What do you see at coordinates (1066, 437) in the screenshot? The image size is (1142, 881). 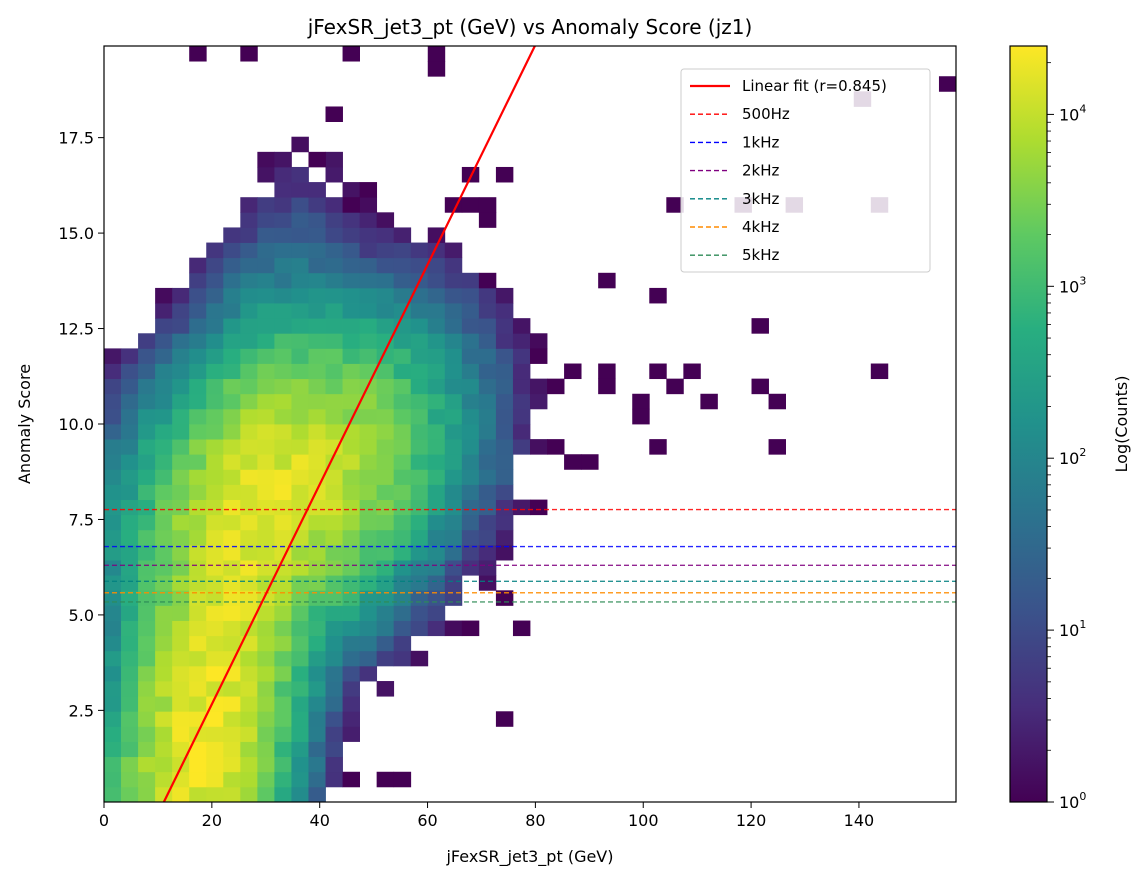 I see `colorbar-ticks: 100 101 102 103 104` at bounding box center [1066, 437].